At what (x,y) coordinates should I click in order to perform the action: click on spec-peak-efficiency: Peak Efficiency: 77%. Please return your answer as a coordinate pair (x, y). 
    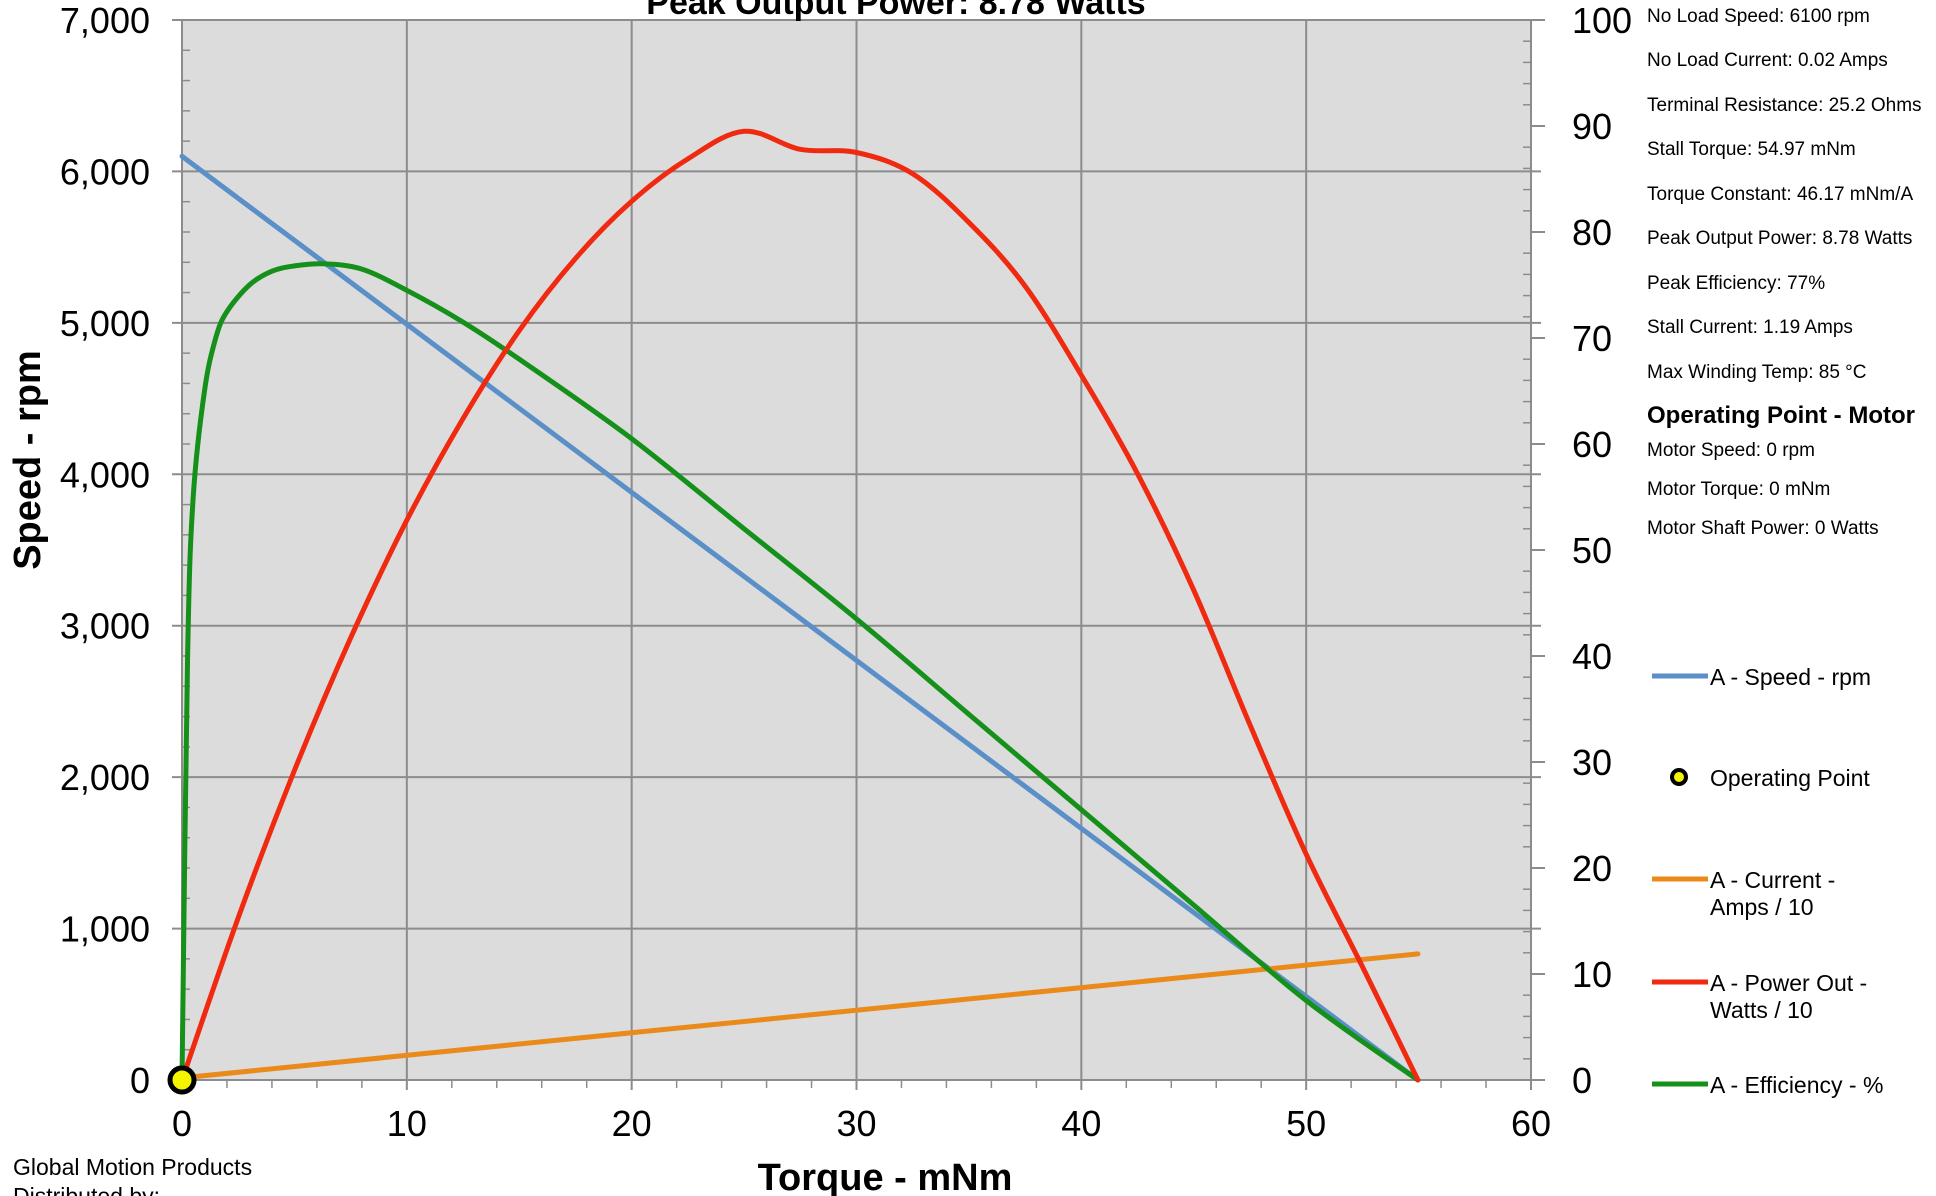
    Looking at the image, I should click on (1736, 283).